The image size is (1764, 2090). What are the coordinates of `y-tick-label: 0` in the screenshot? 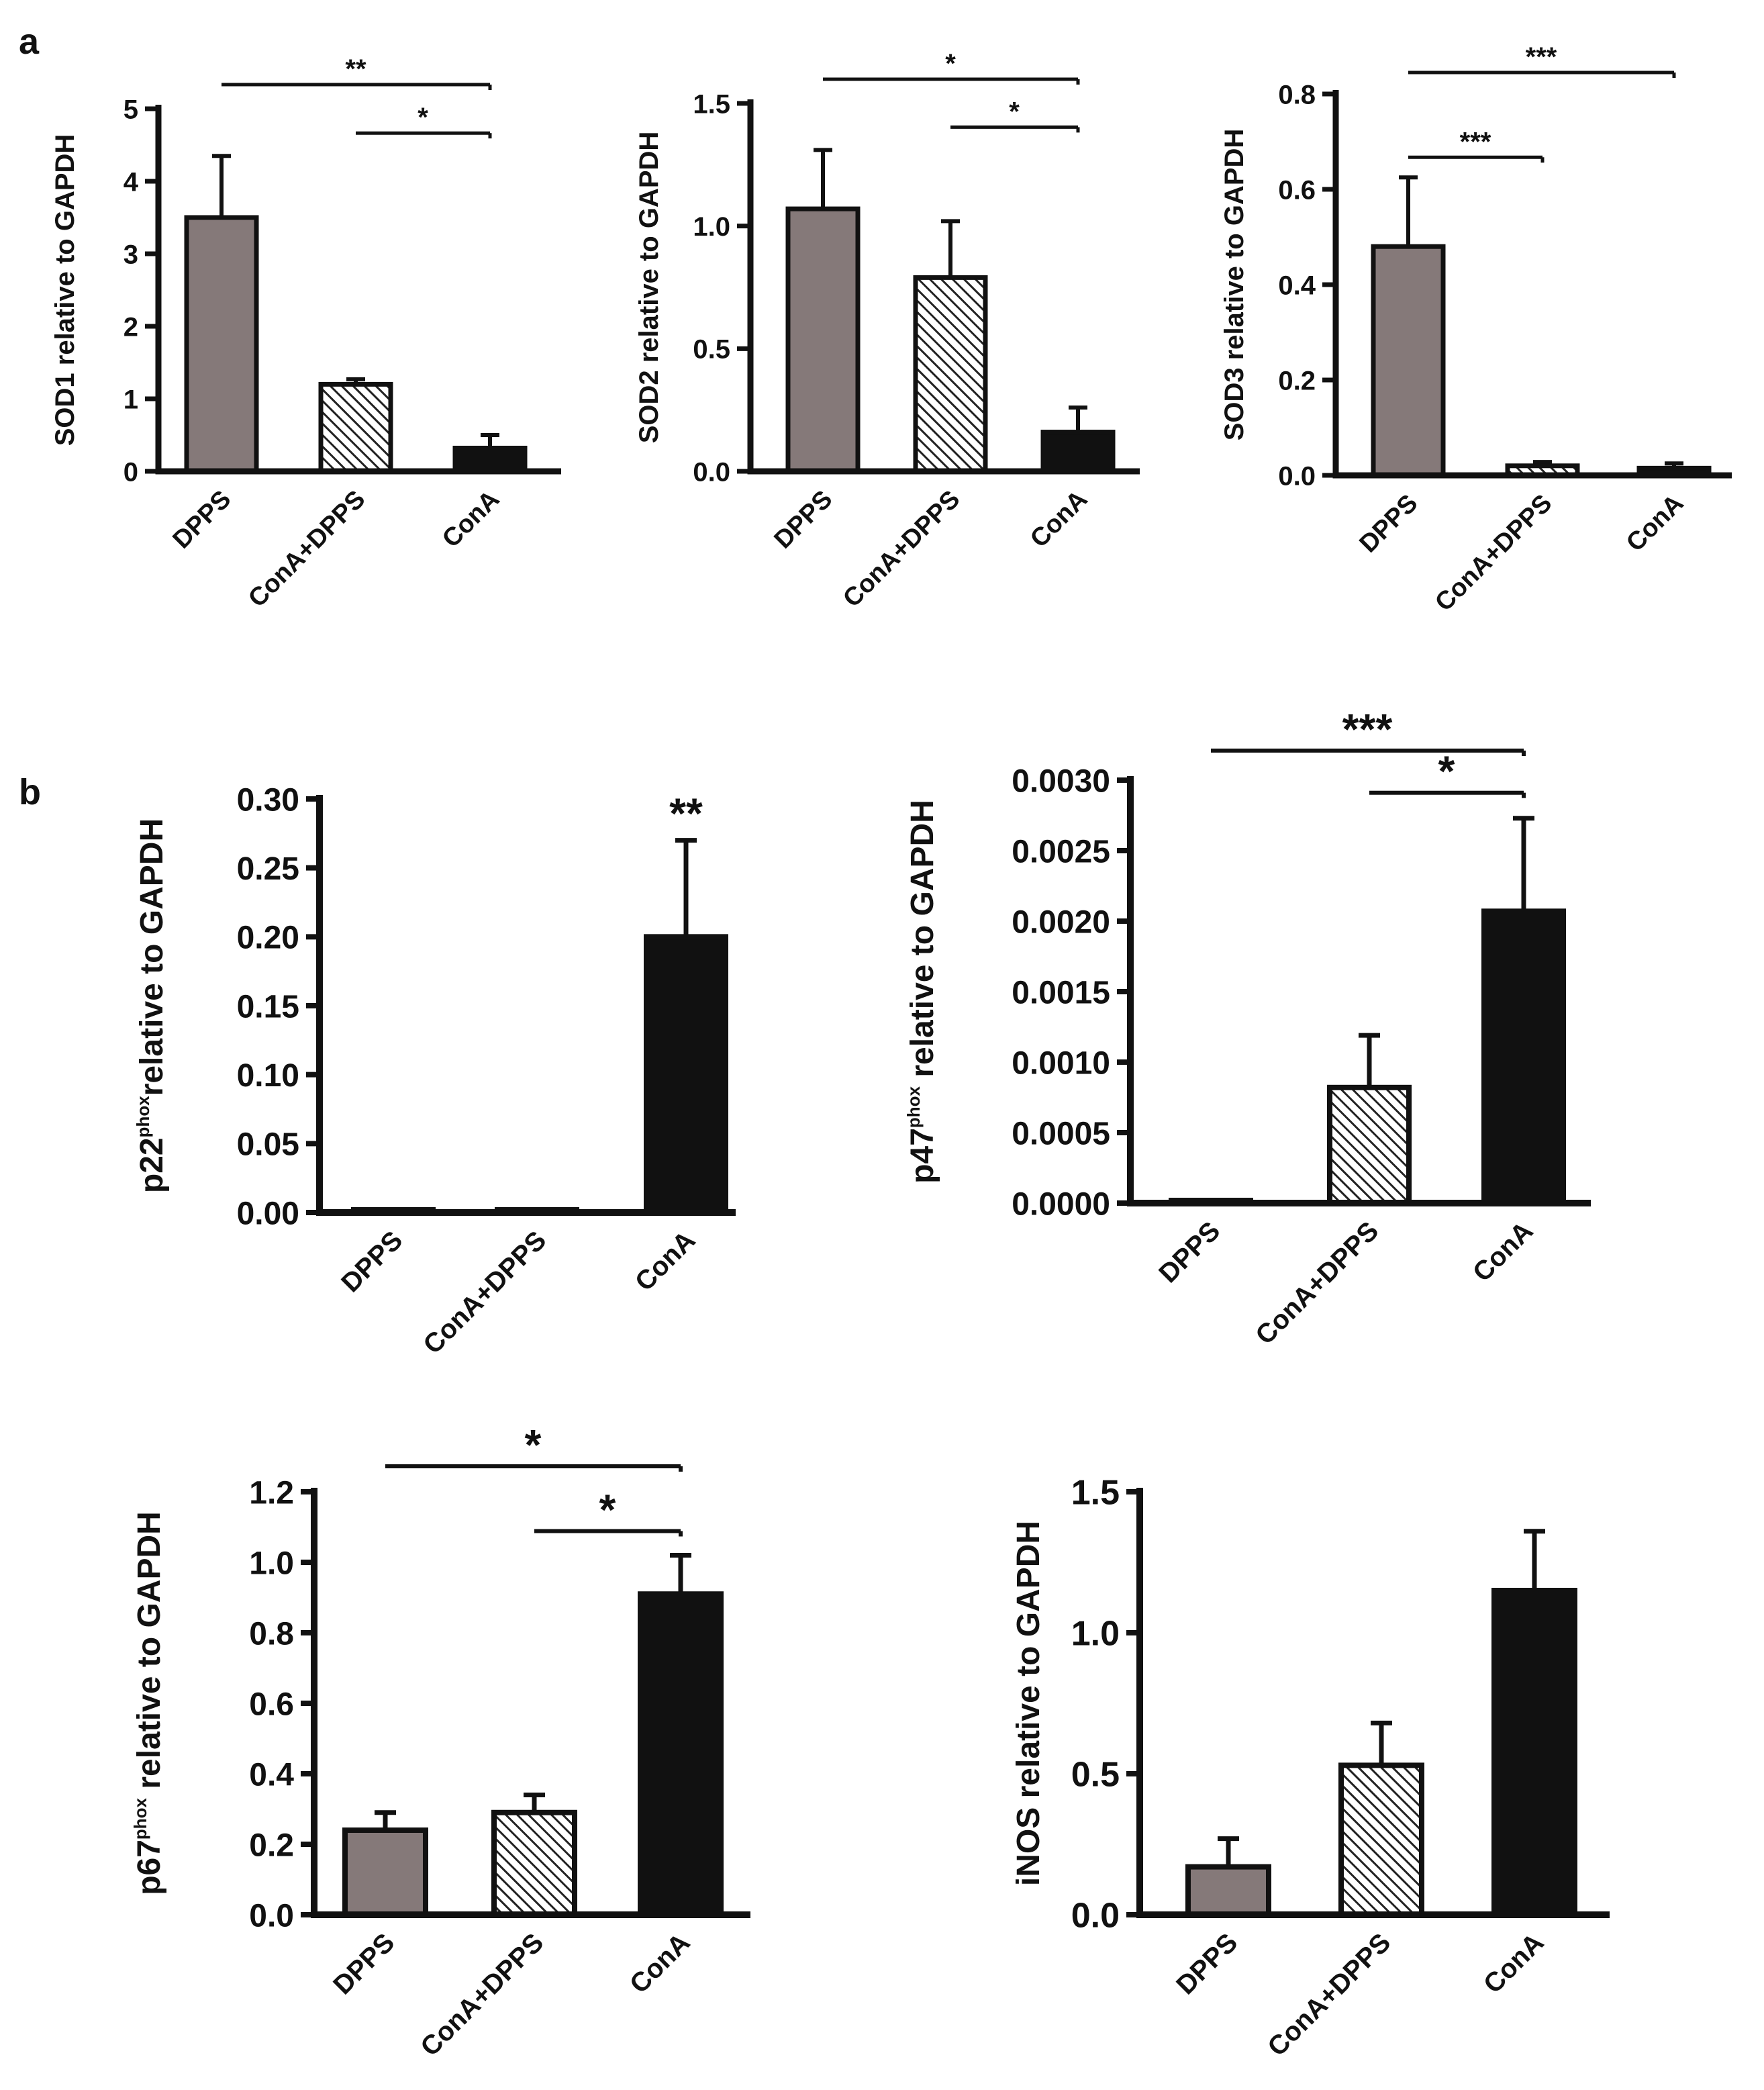 It's located at (131, 472).